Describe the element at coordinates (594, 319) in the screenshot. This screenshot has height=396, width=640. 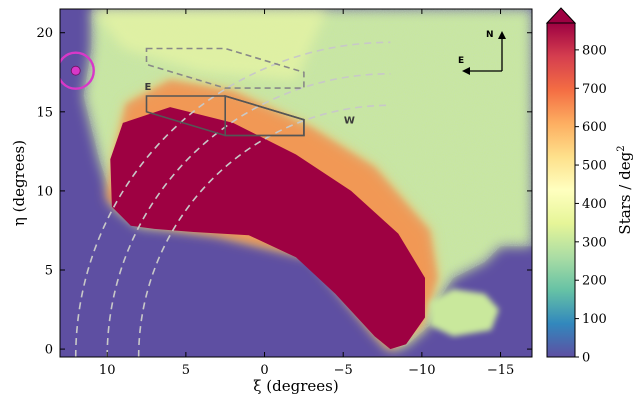
I see `colorbar-tick-label-1: 100` at that location.